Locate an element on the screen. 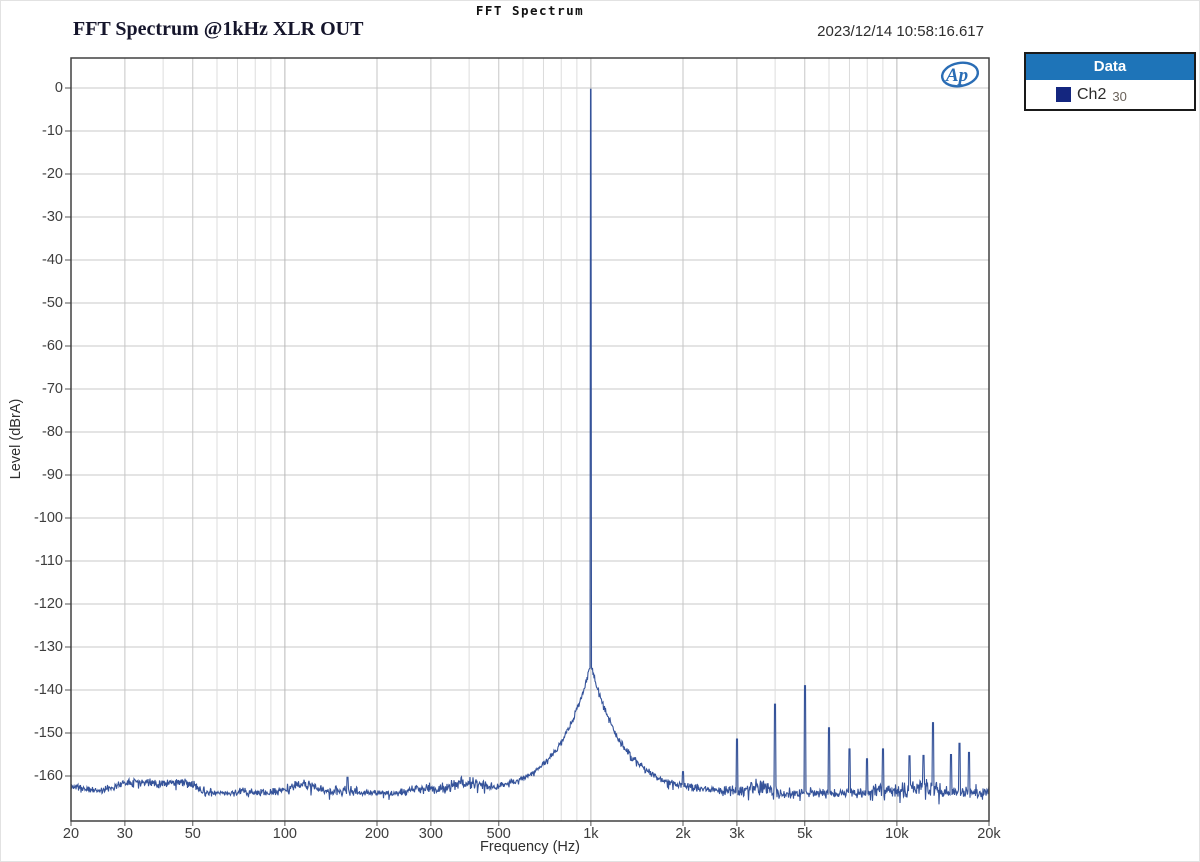 This screenshot has width=1200, height=862. y-tick-label: 0 is located at coordinates (58, 88).